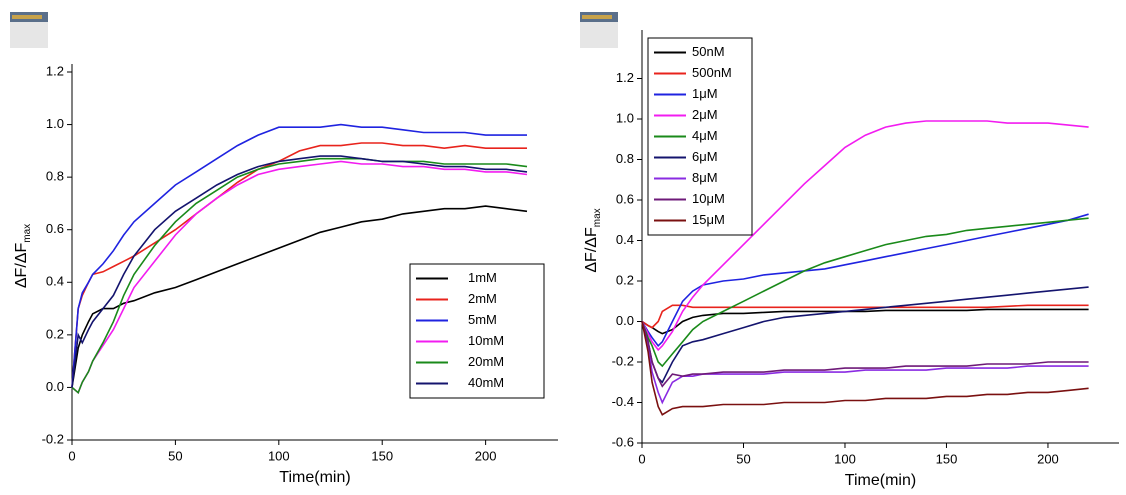 This screenshot has width=1126, height=495. I want to click on legend-label: 1mM, so click(482, 277).